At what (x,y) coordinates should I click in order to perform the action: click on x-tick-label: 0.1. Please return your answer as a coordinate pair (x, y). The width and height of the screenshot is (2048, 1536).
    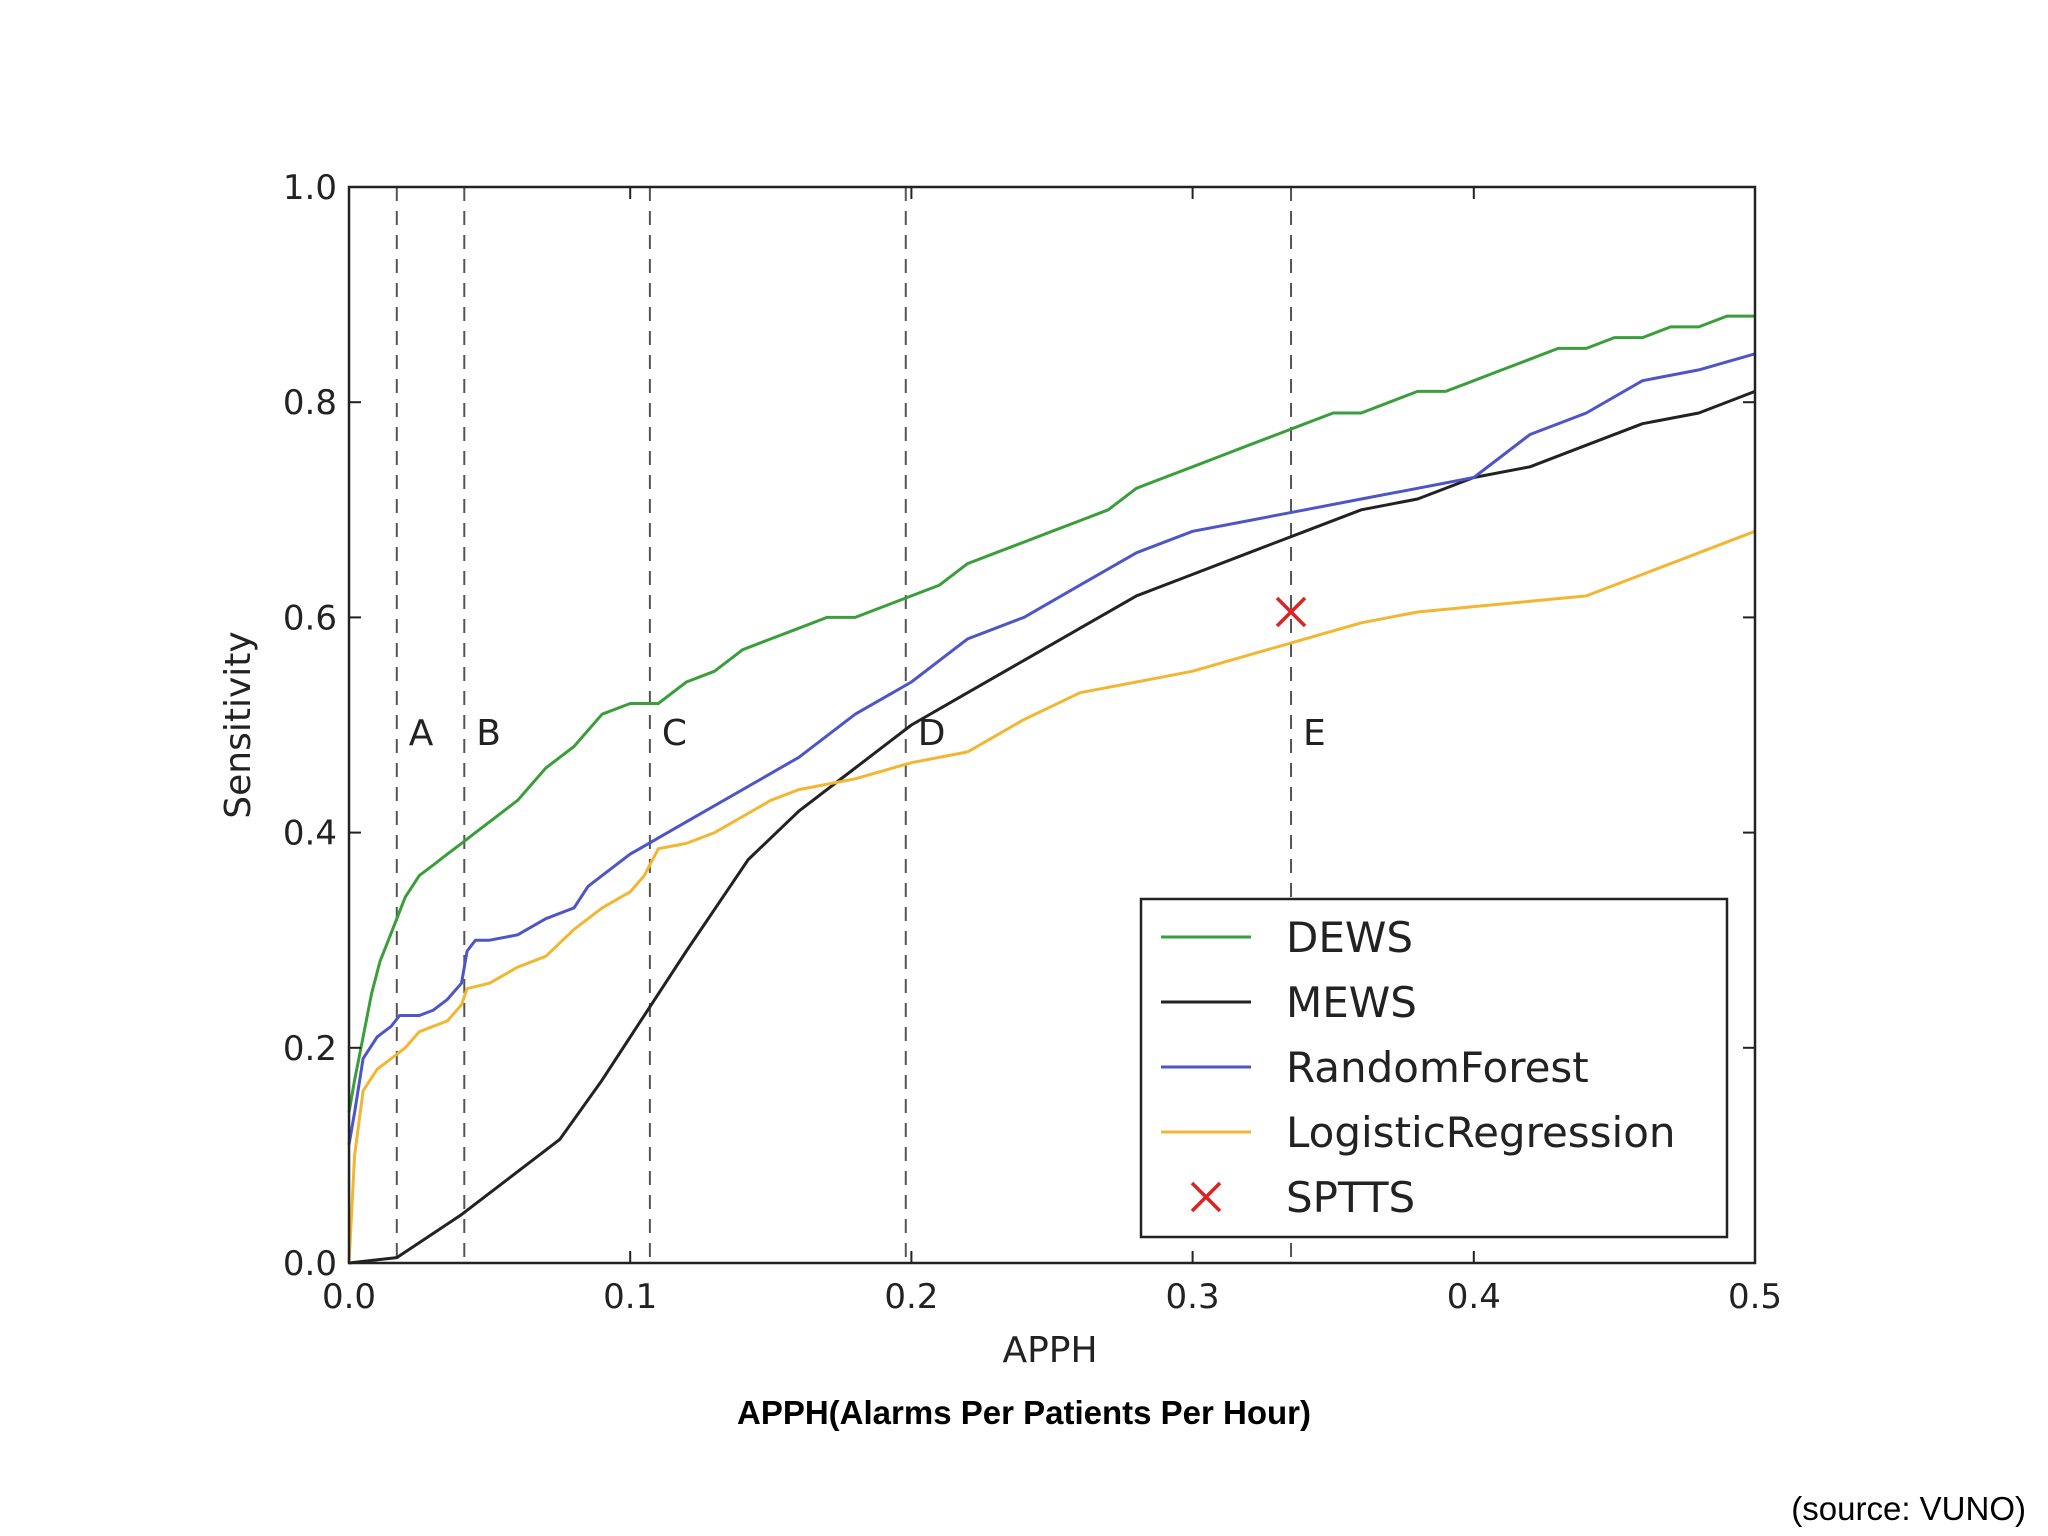
    Looking at the image, I should click on (630, 1297).